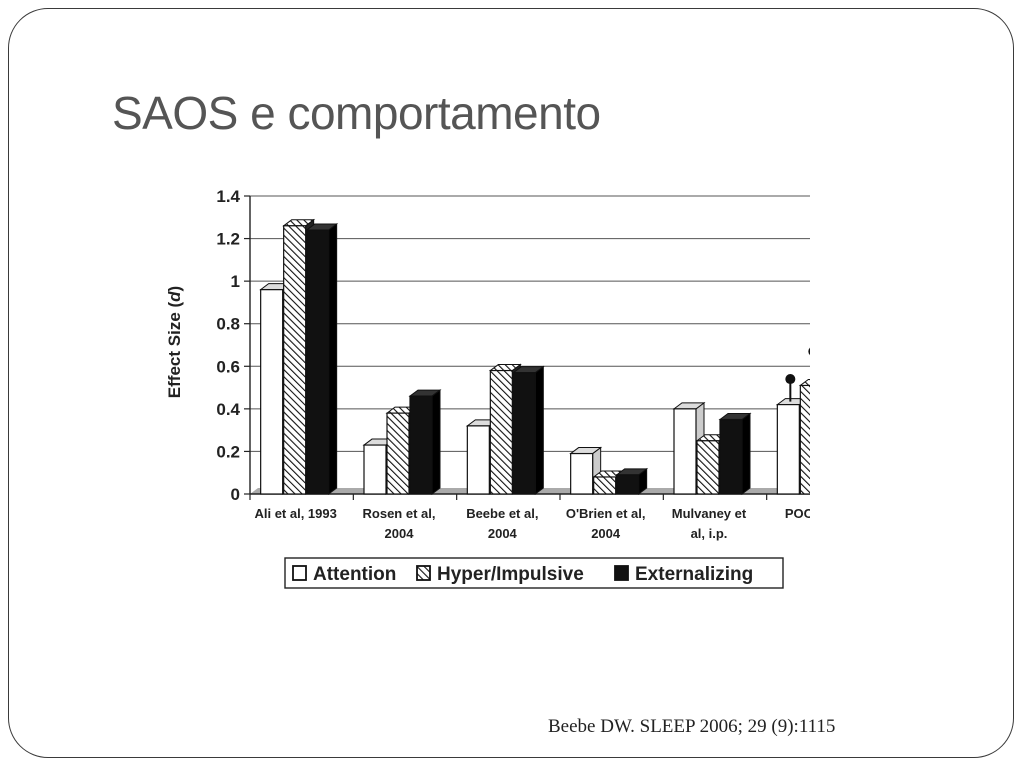 This screenshot has width=1024, height=768. I want to click on y-tick-label: 1, so click(235, 281).